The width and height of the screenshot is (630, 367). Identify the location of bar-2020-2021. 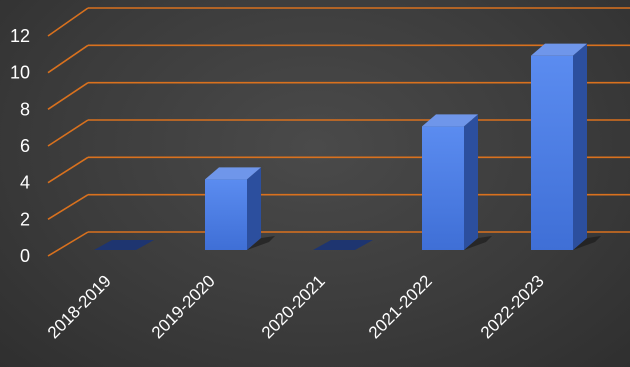
(343, 245).